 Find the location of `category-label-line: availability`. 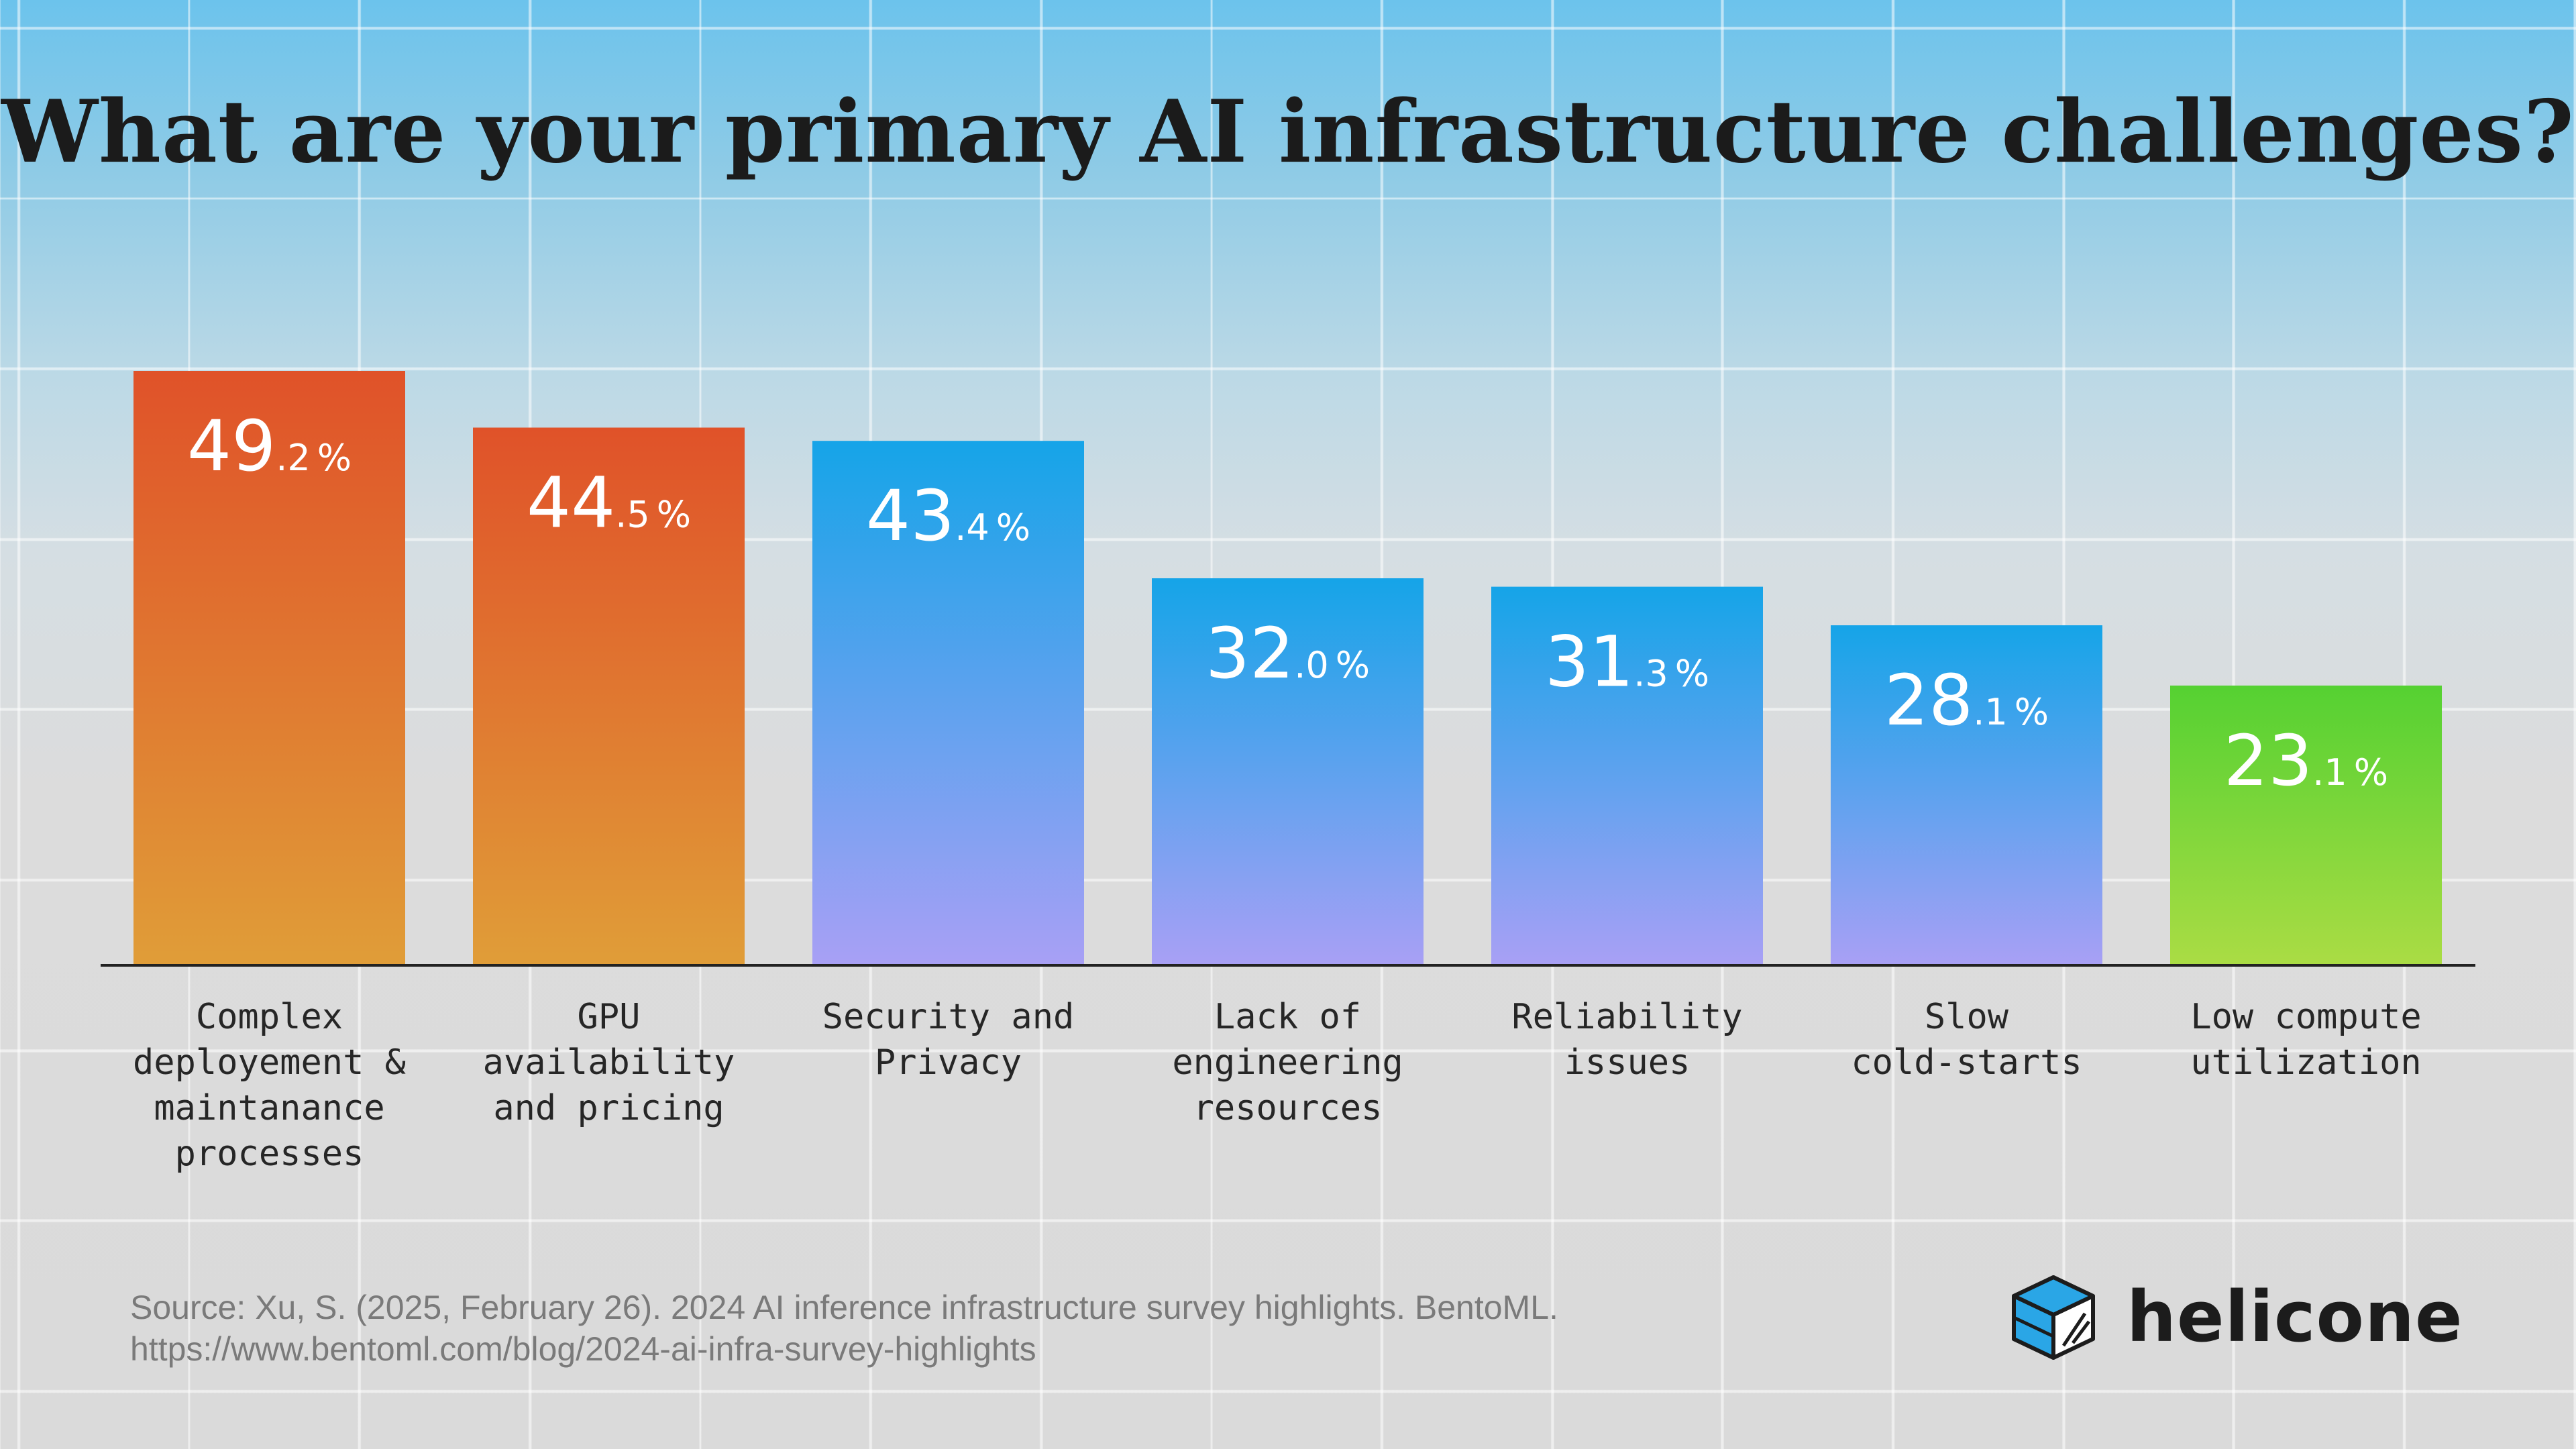

category-label-line: availability is located at coordinates (608, 1062).